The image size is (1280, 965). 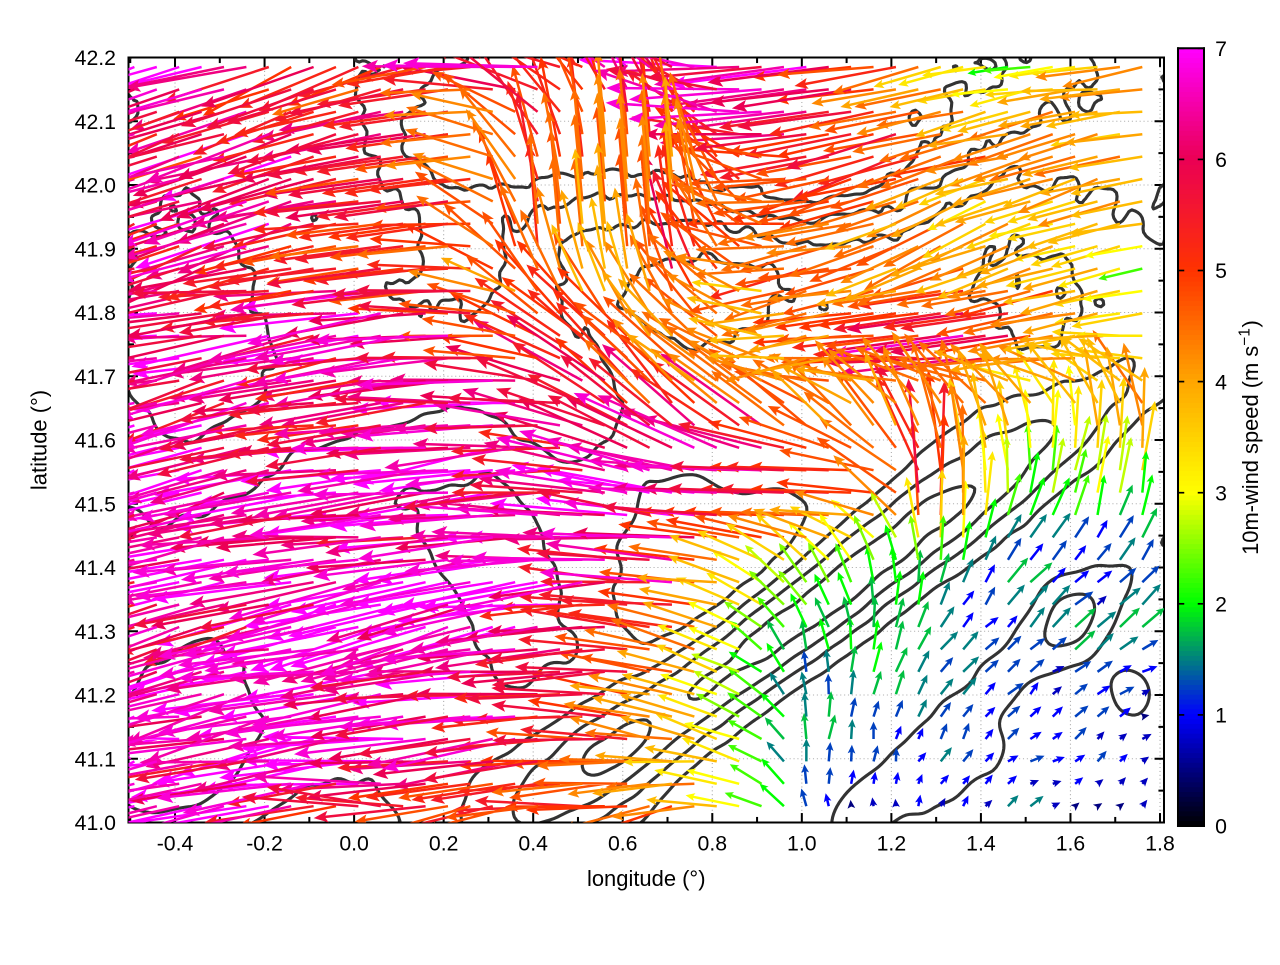 I want to click on svg-text: 42.2, so click(x=95, y=58).